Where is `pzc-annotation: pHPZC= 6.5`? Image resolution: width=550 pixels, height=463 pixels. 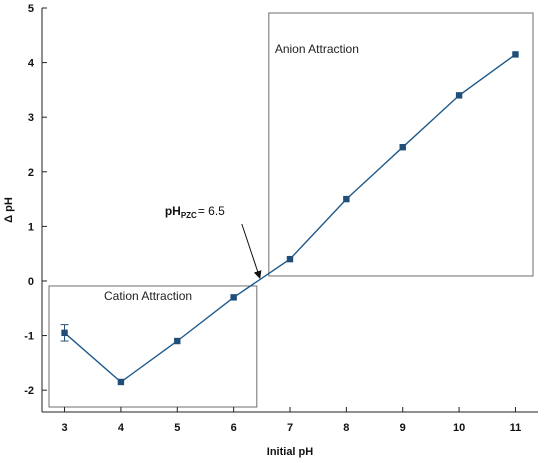 pzc-annotation: pHPZC= 6.5 is located at coordinates (213, 241).